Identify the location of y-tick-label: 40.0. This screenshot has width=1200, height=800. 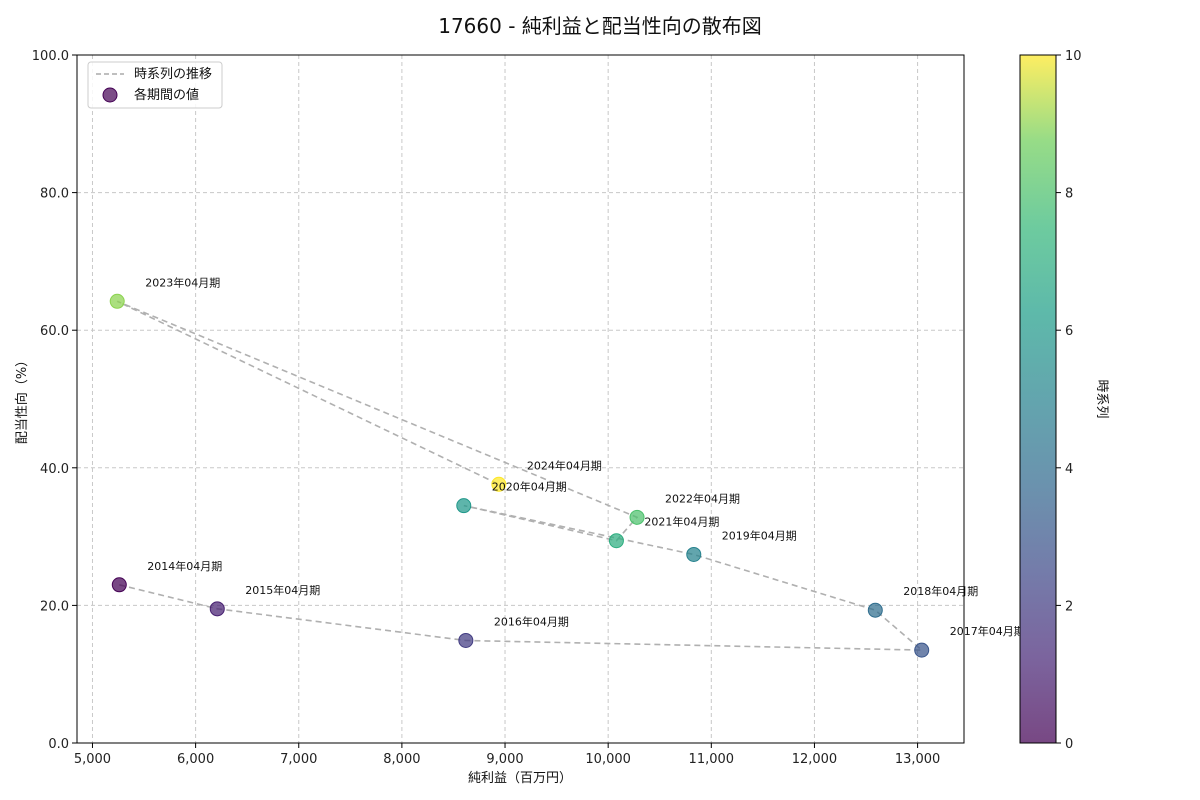
(54, 469).